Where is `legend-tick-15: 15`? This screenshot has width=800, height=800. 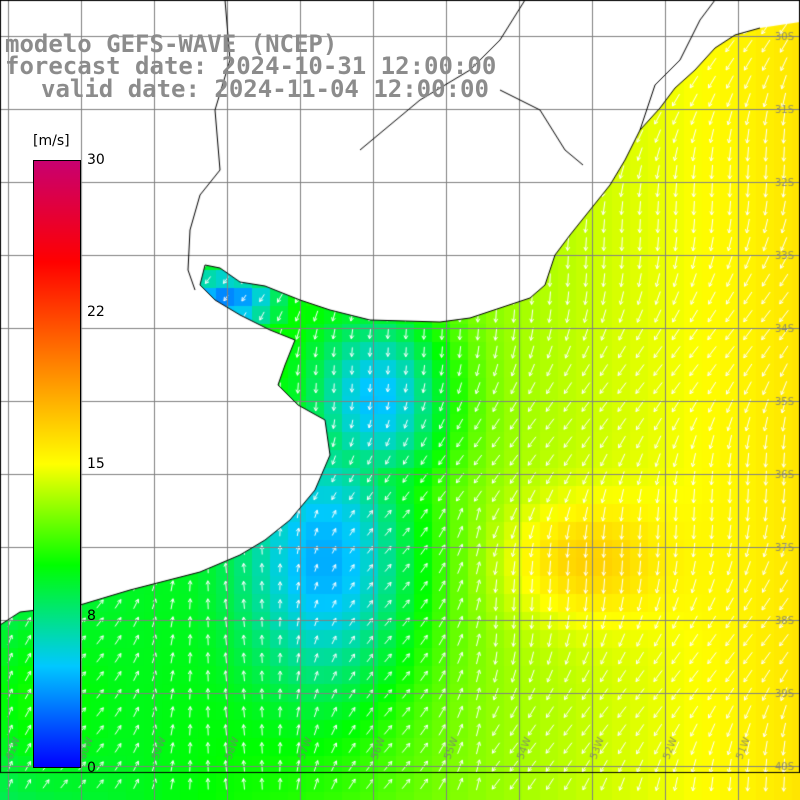 legend-tick-15: 15 is located at coordinates (96, 464).